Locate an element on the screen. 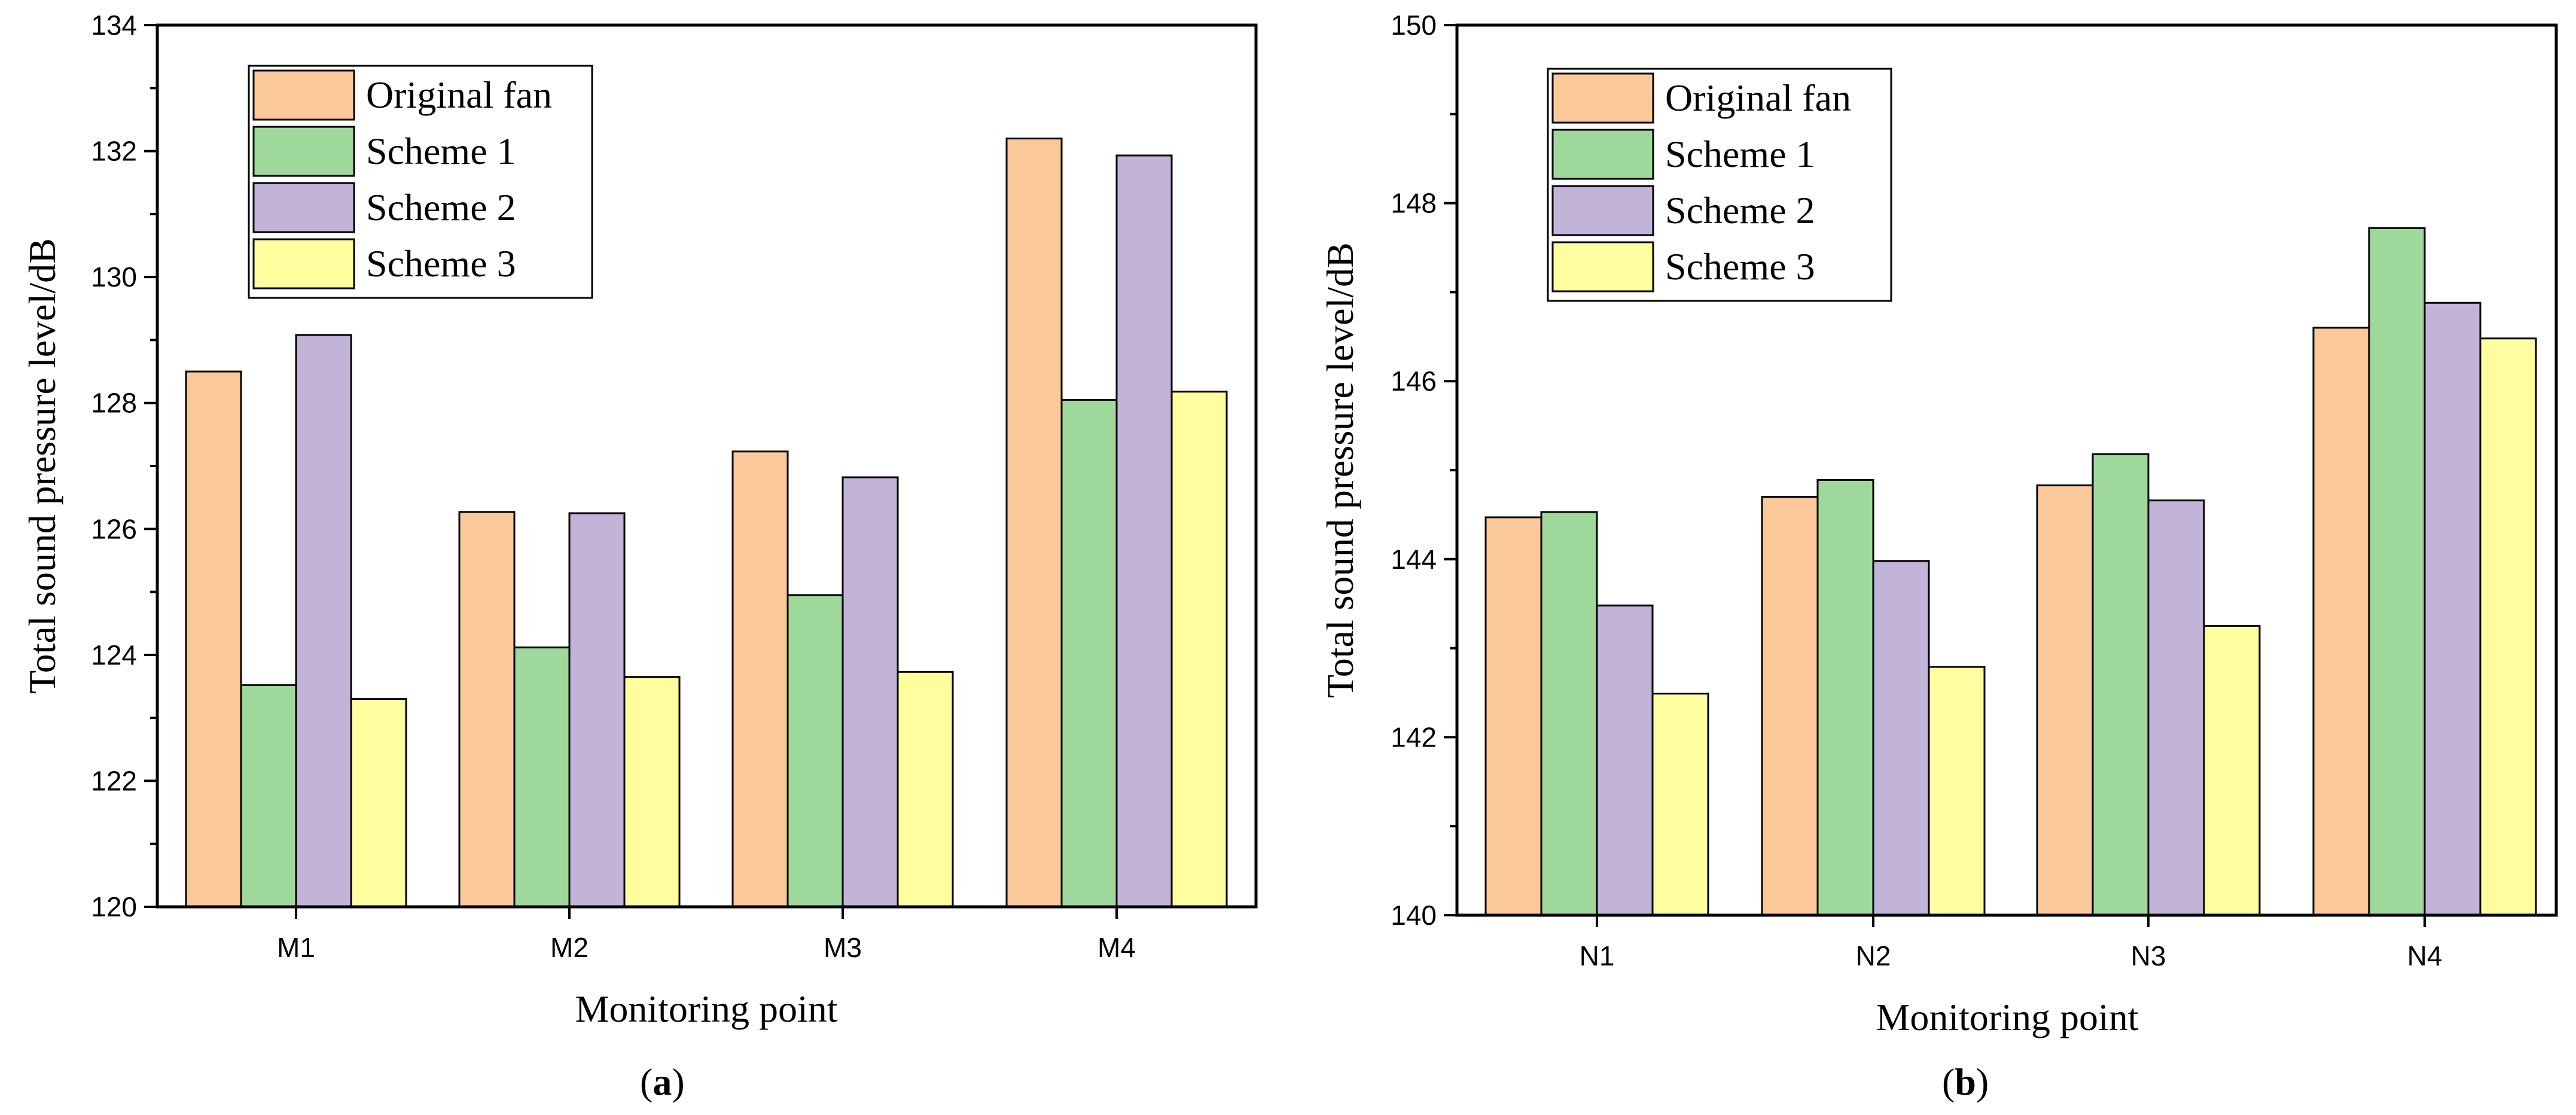 Image resolution: width=2576 pixels, height=1115 pixels. x-tick-label-m4: M4 is located at coordinates (1117, 947).